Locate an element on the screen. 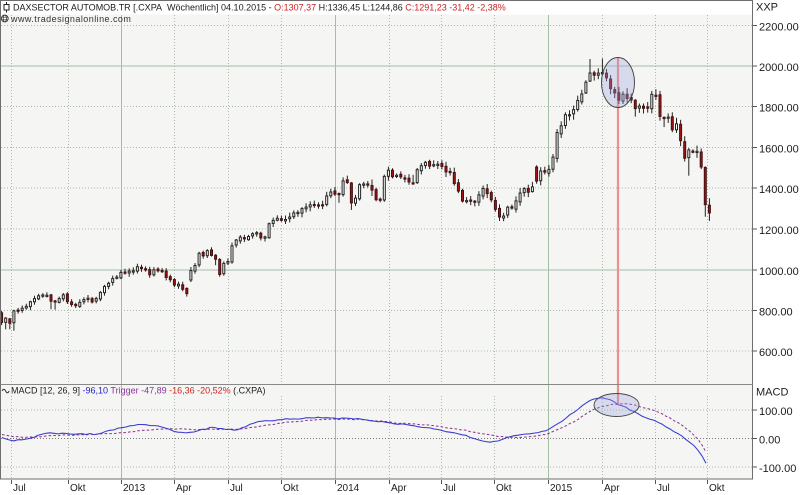 This screenshot has width=800, height=495. svg-text: XXP is located at coordinates (767, 8).